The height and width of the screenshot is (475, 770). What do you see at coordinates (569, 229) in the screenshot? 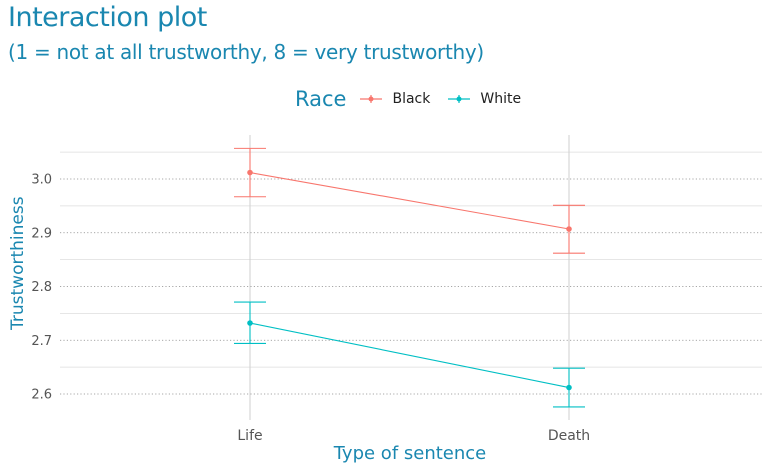
I see `point-black-death` at bounding box center [569, 229].